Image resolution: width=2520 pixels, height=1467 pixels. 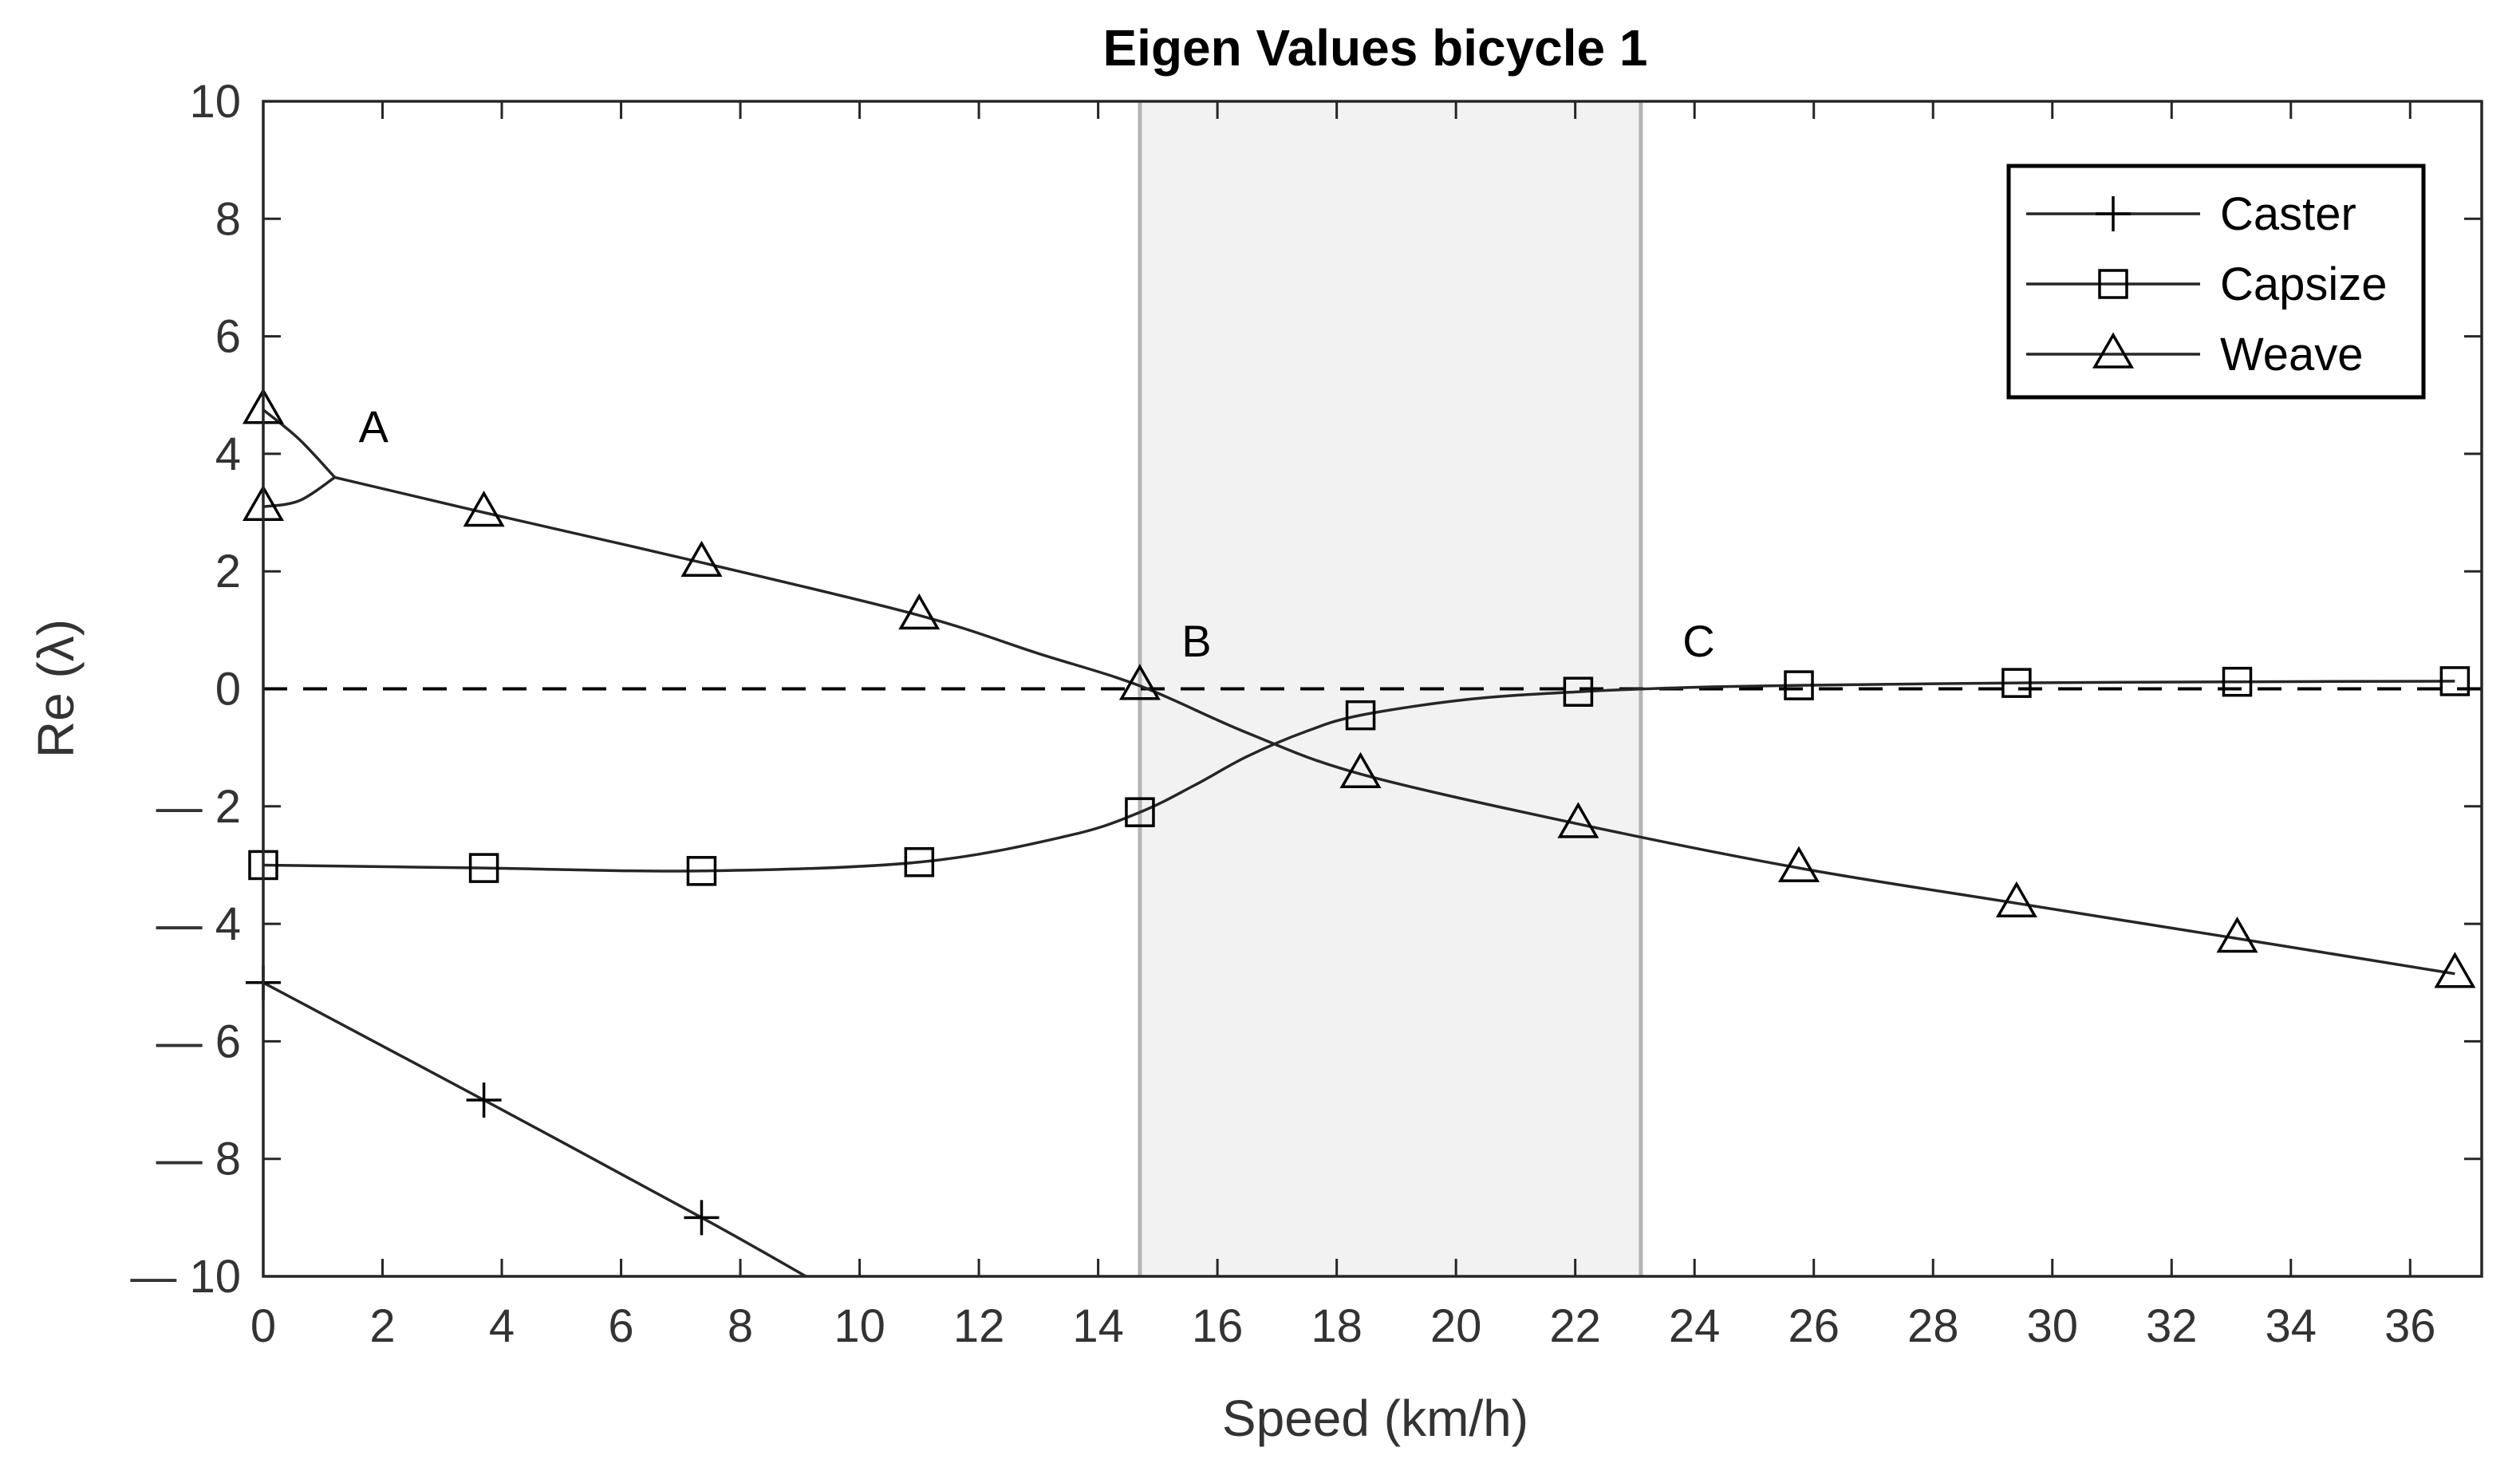 What do you see at coordinates (198, 807) in the screenshot?
I see `y-tick-label: — 2` at bounding box center [198, 807].